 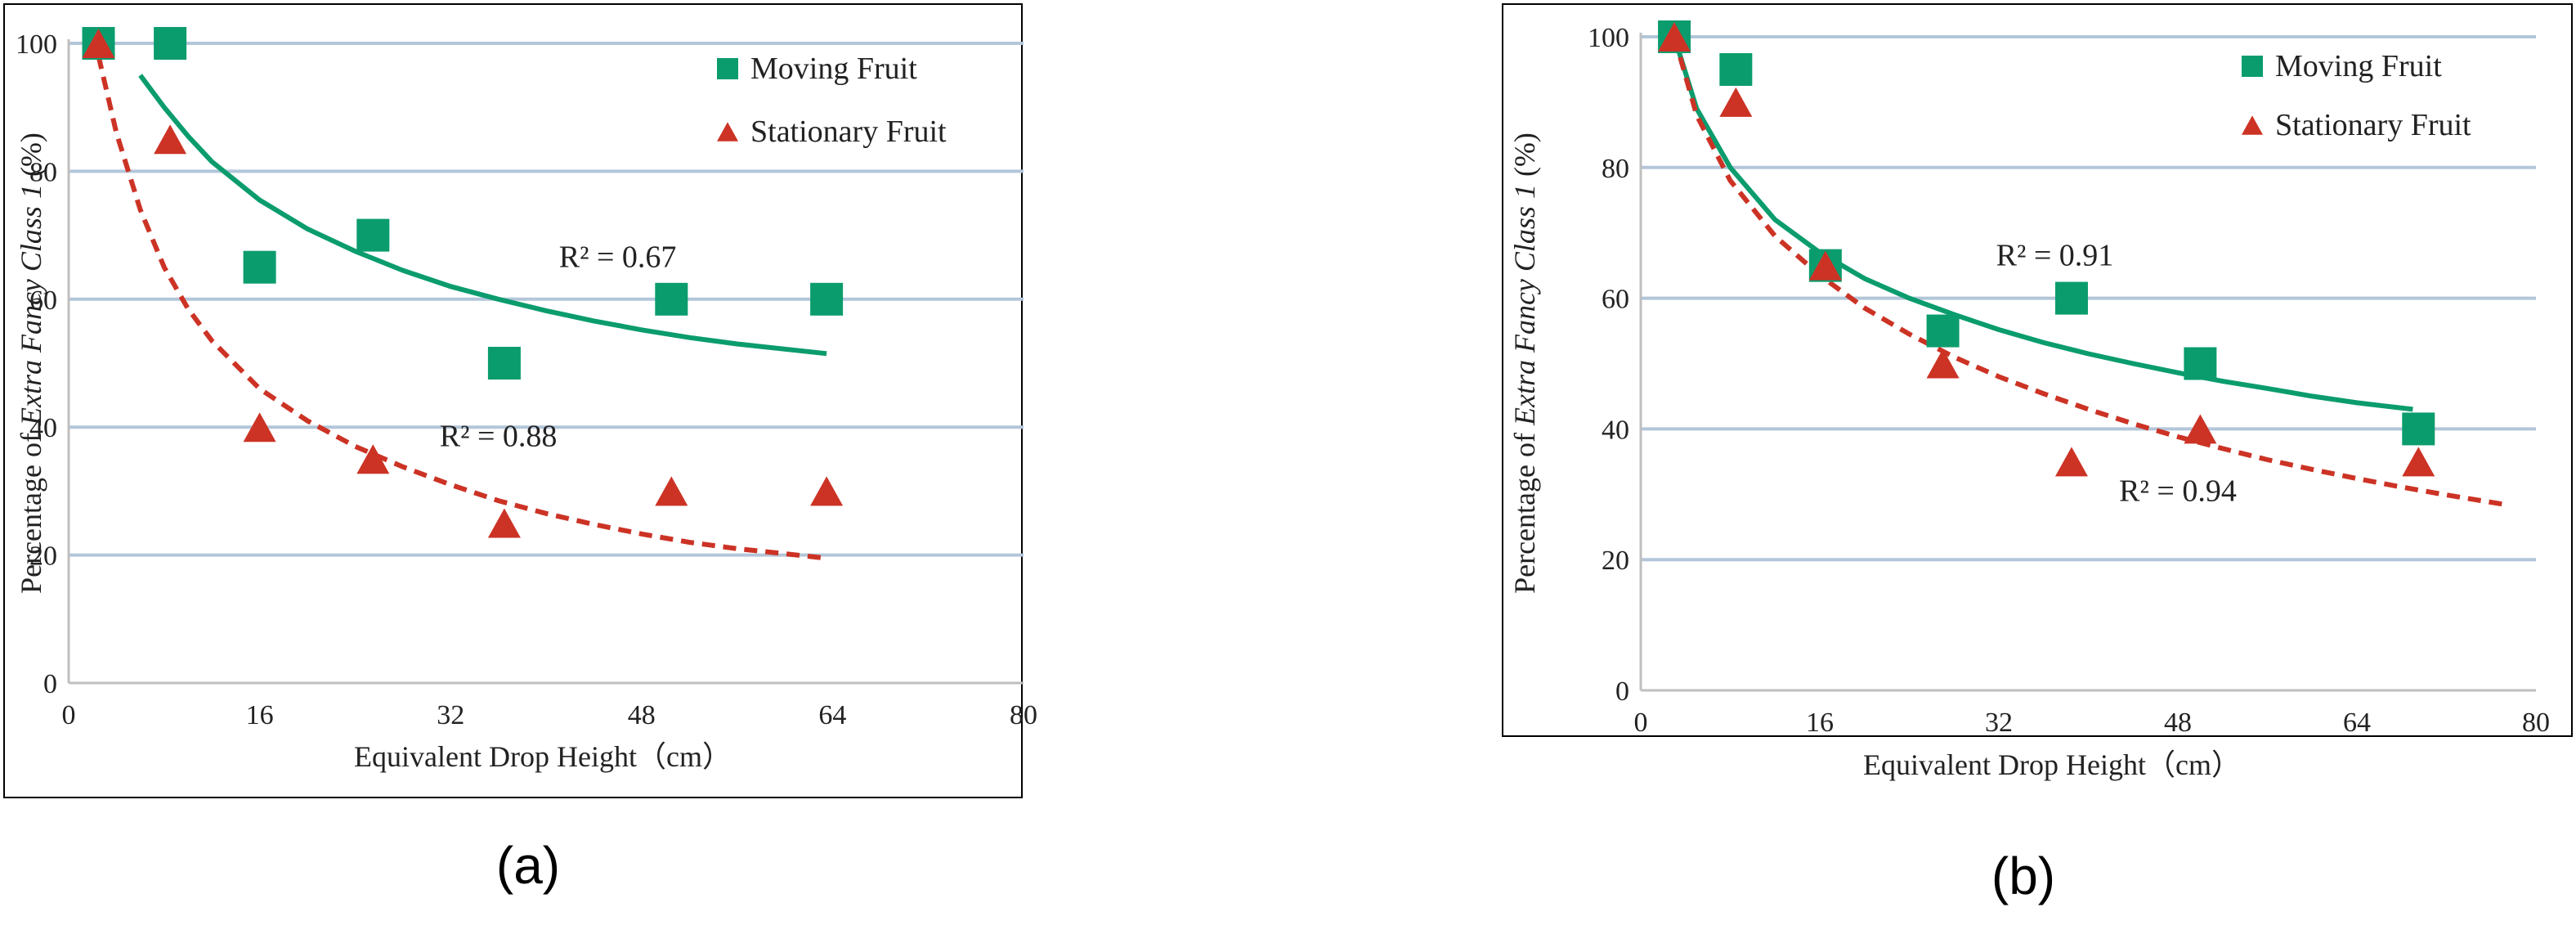 What do you see at coordinates (618, 257) in the screenshot?
I see `r-squared-label: R² = 0.67` at bounding box center [618, 257].